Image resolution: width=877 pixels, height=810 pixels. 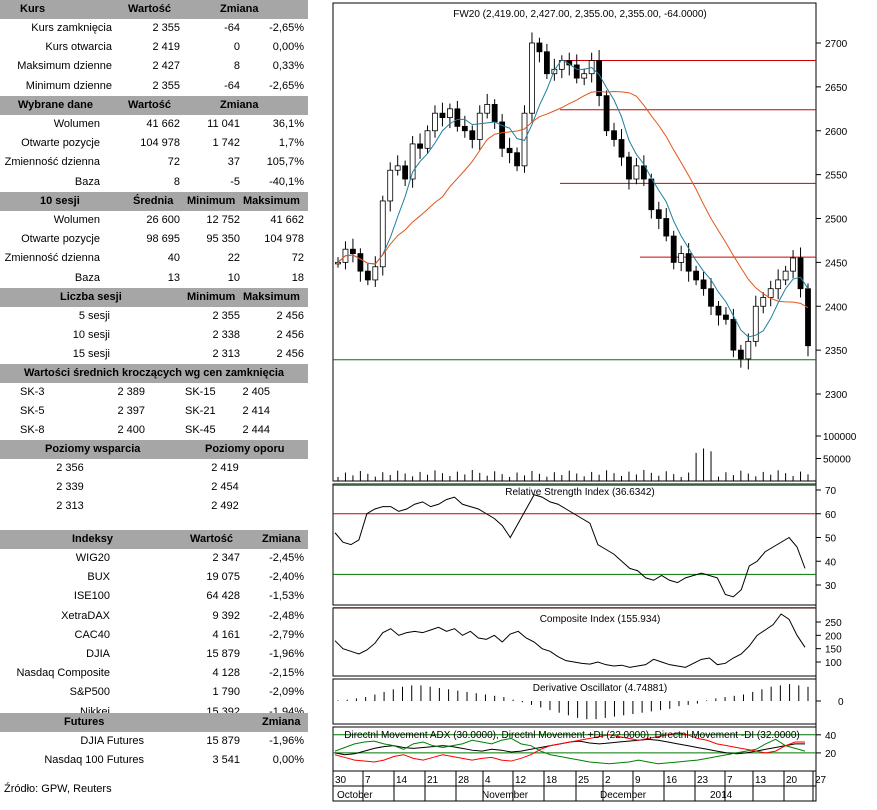 What do you see at coordinates (94, 316) in the screenshot?
I see `table-cell: 5 sesji` at bounding box center [94, 316].